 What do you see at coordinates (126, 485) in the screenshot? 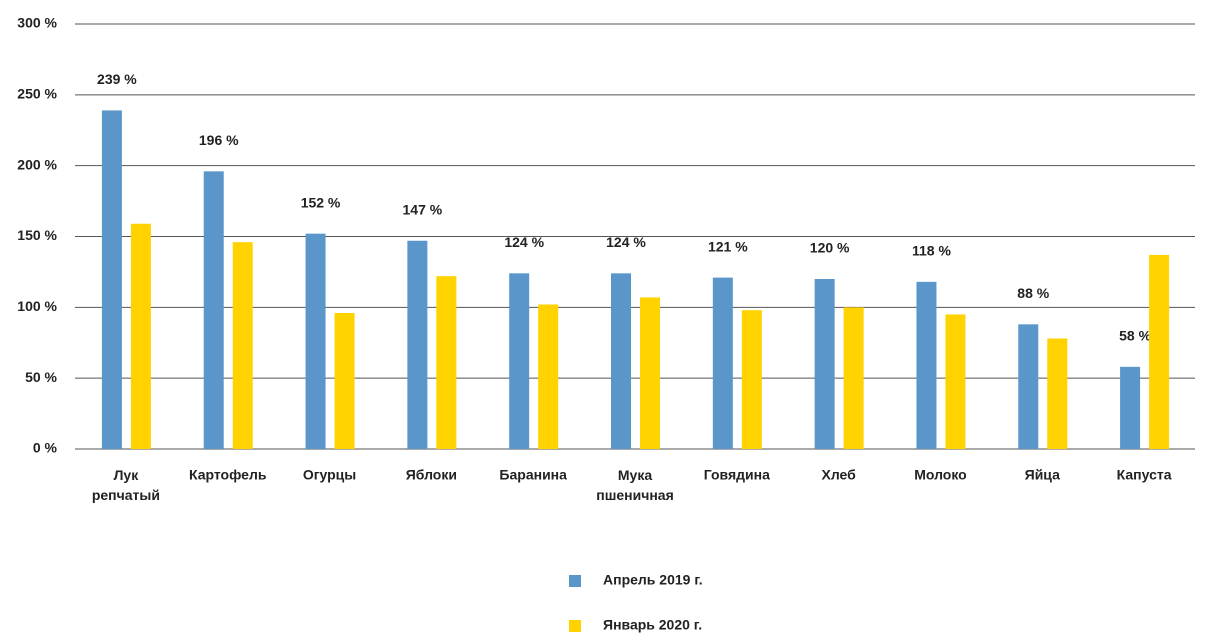
I see `x-tick-label: Лук репчатый` at bounding box center [126, 485].